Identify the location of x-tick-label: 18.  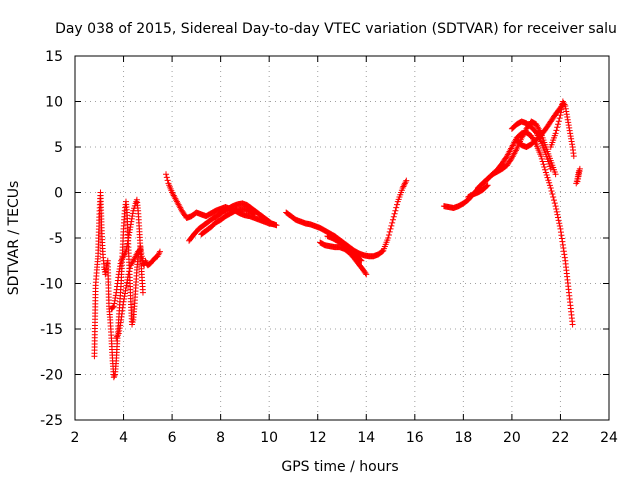
(463, 438).